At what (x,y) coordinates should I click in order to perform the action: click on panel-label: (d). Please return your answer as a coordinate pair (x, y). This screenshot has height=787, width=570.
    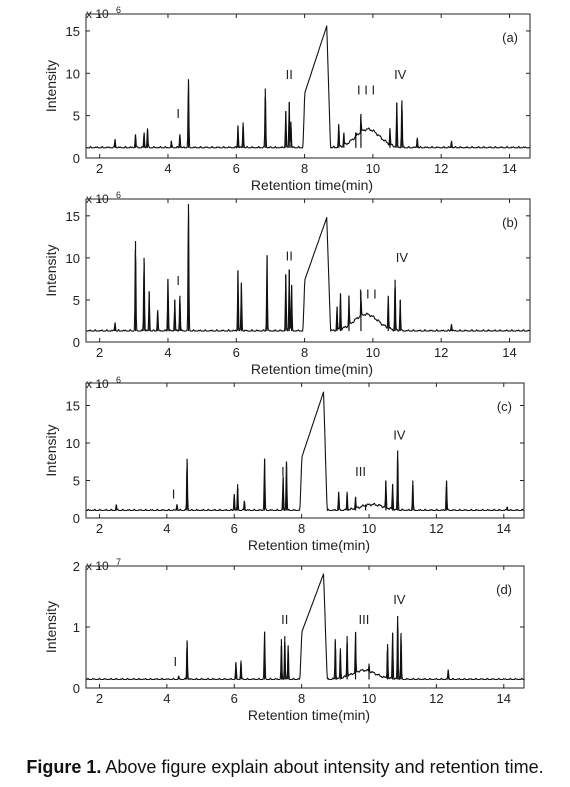
    Looking at the image, I should click on (504, 589).